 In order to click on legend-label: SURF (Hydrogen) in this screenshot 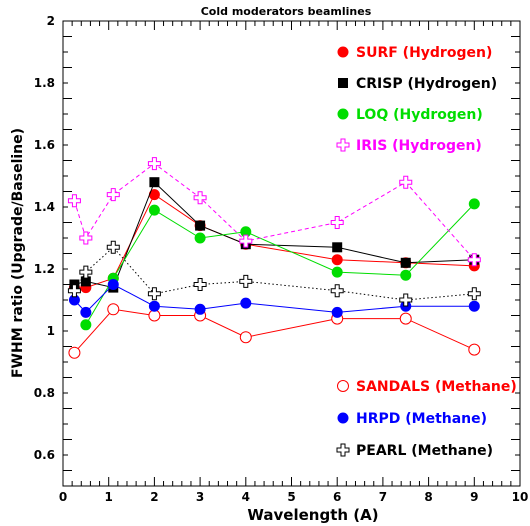, I will do `click(424, 53)`.